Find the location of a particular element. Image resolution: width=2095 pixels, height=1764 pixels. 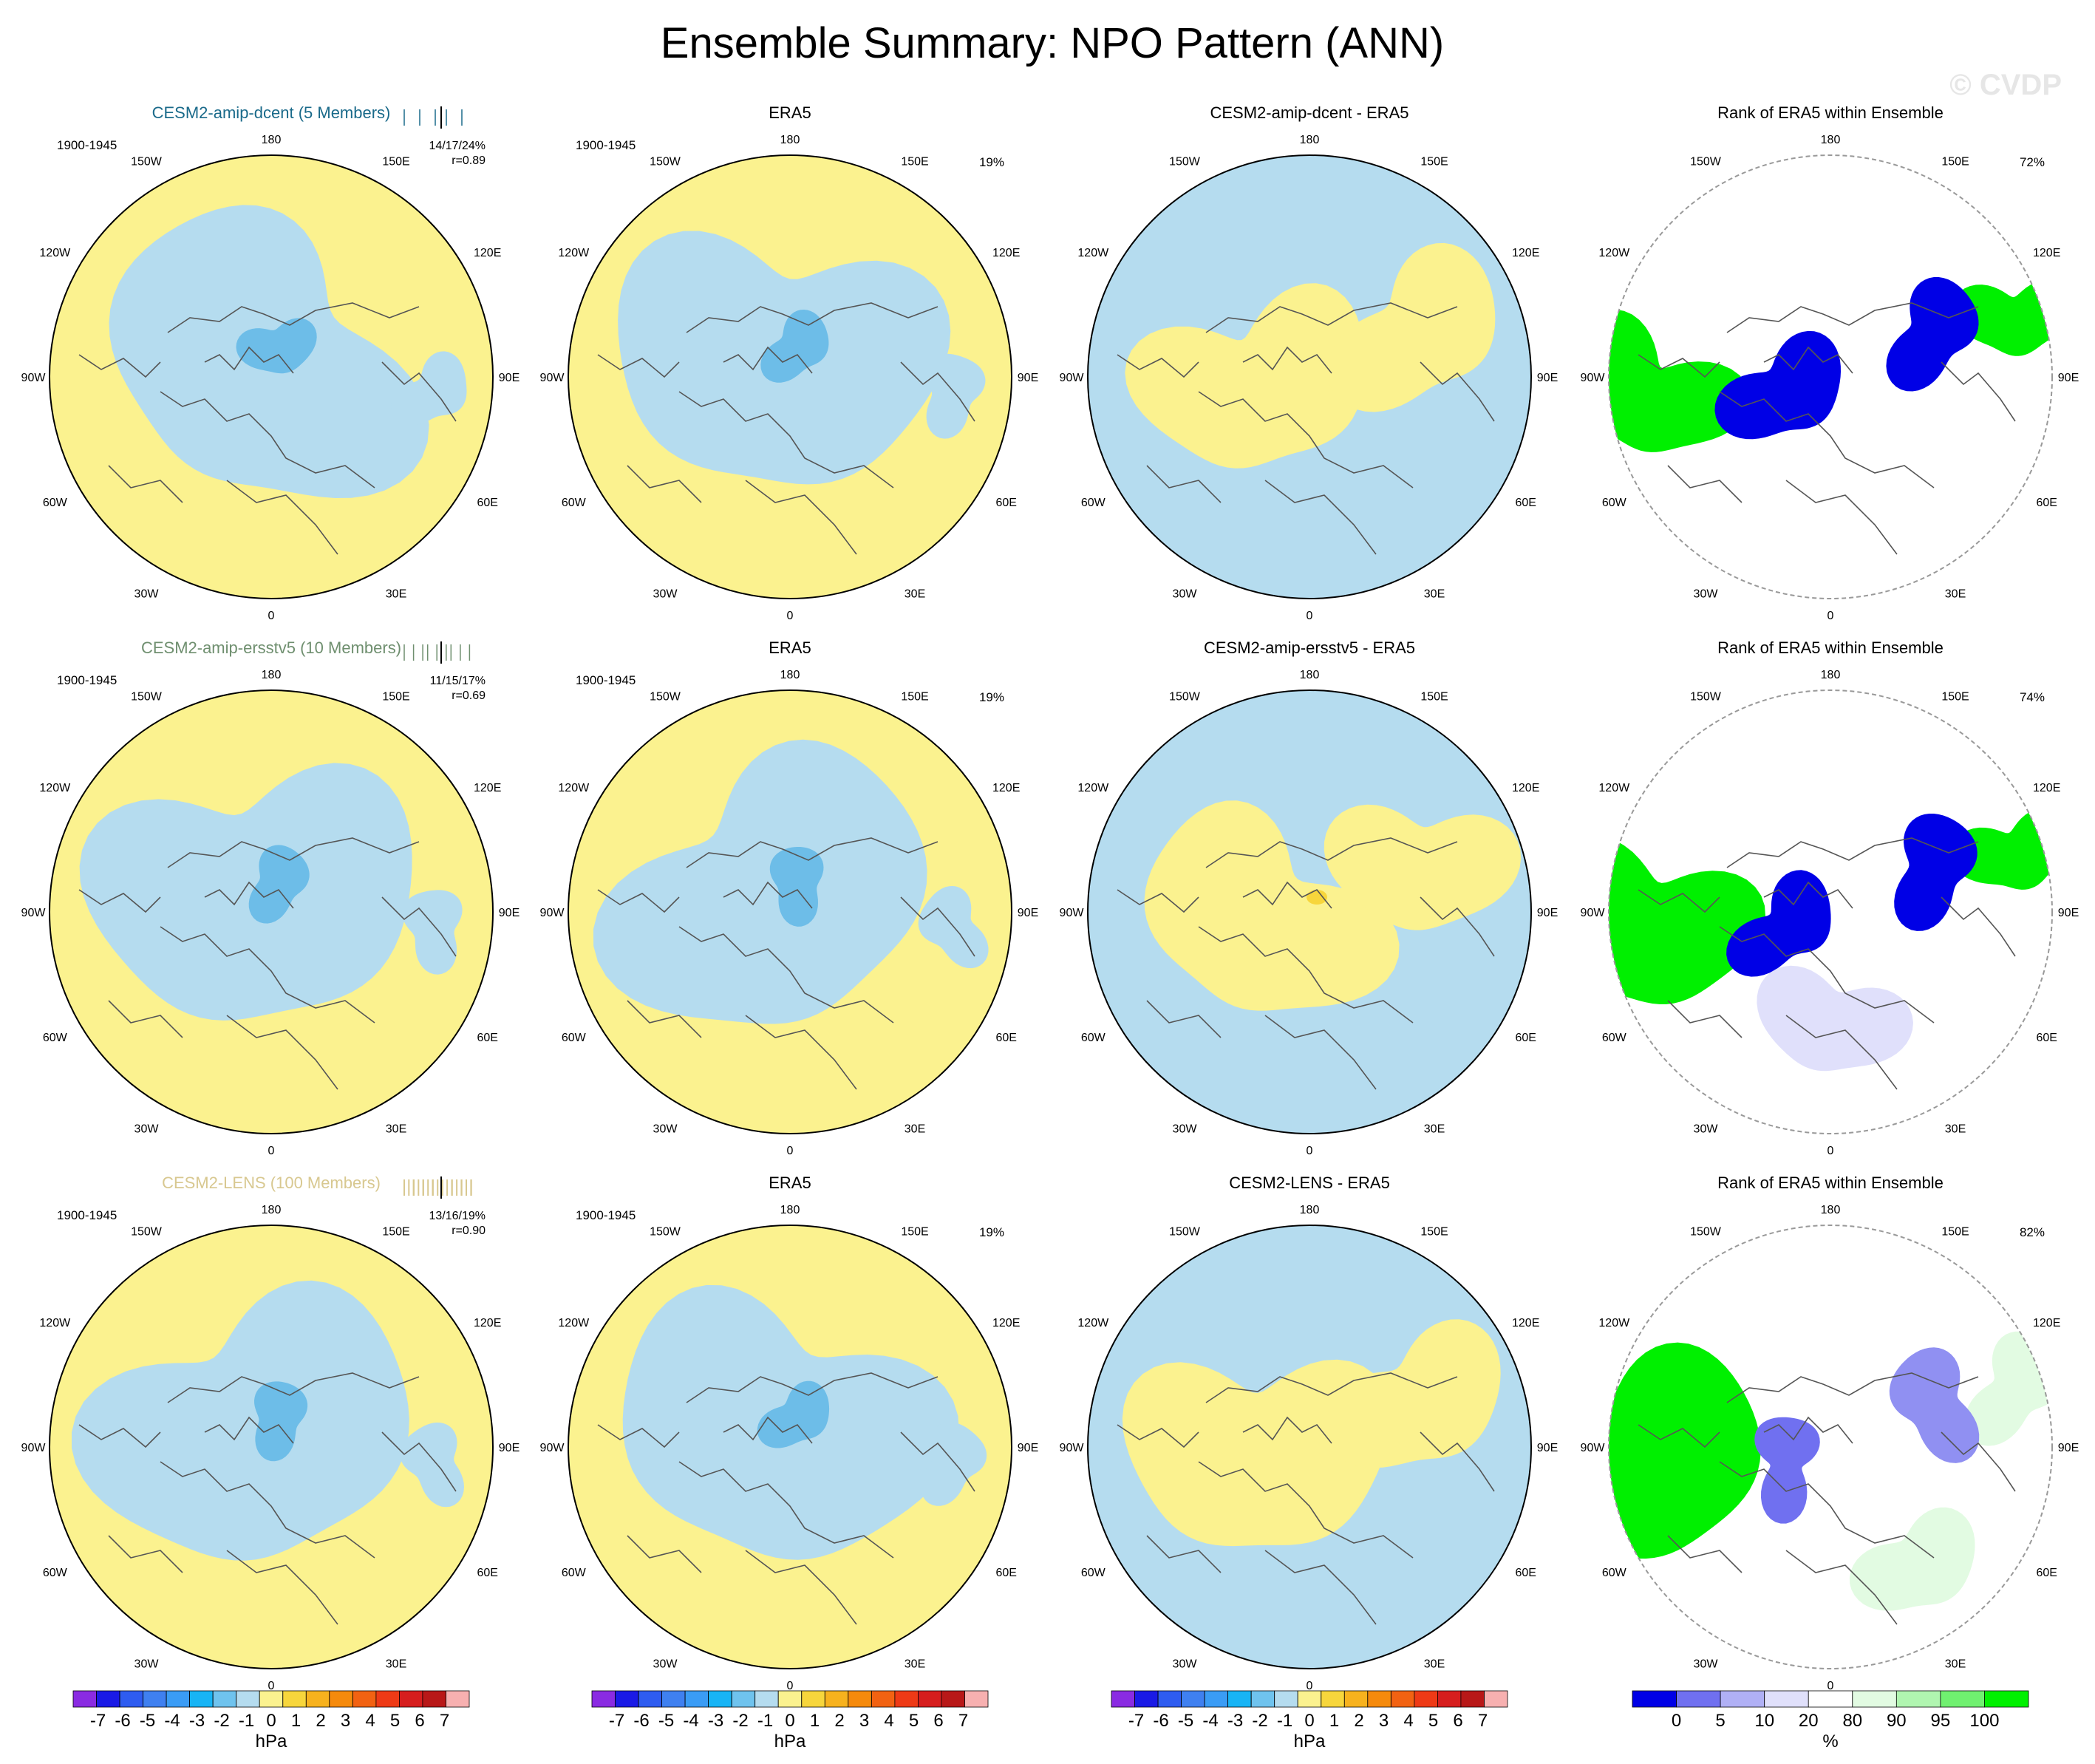

panel-title: CESM2-amip-ersstv5 (10 Members) is located at coordinates (271, 648).